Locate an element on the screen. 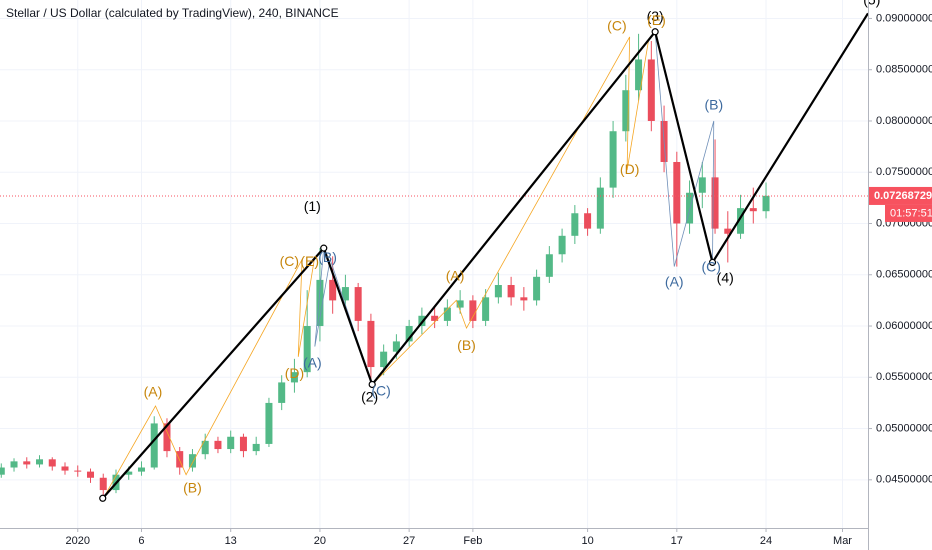 Image resolution: width=932 pixels, height=550 pixels. y-tick-label: 0.07500000 is located at coordinates (904, 172).